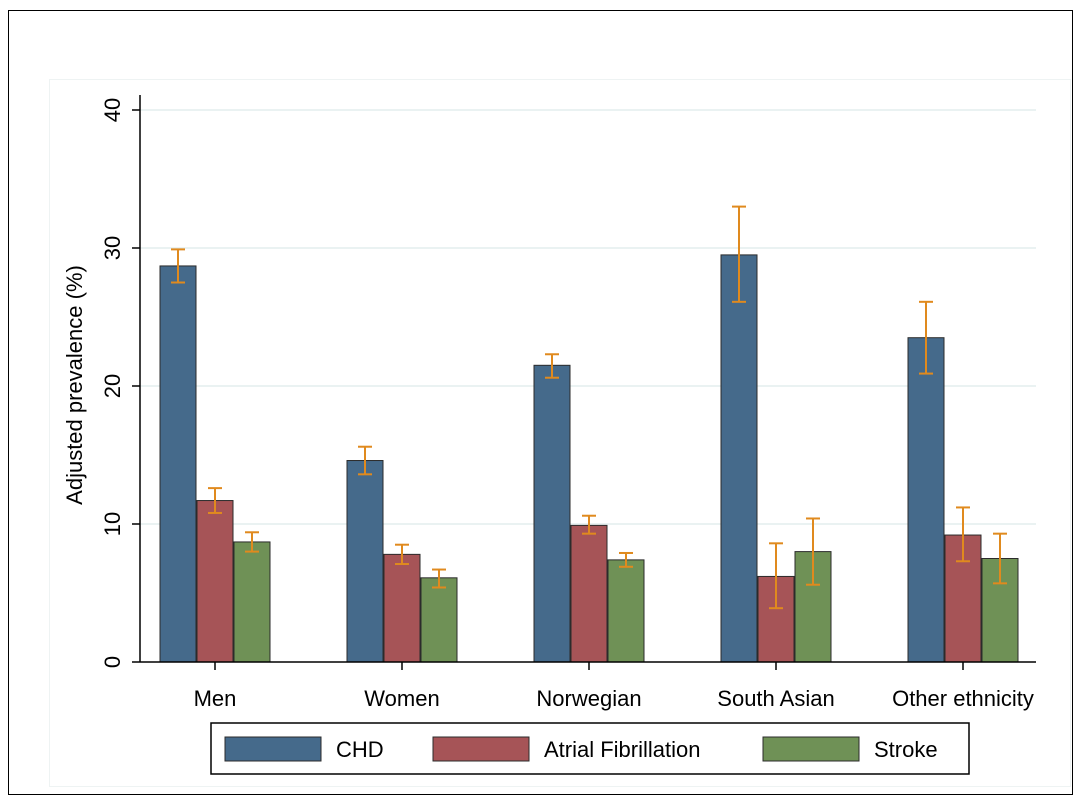 Image resolution: width=1082 pixels, height=802 pixels. I want to click on legend-label: CHD, so click(360, 749).